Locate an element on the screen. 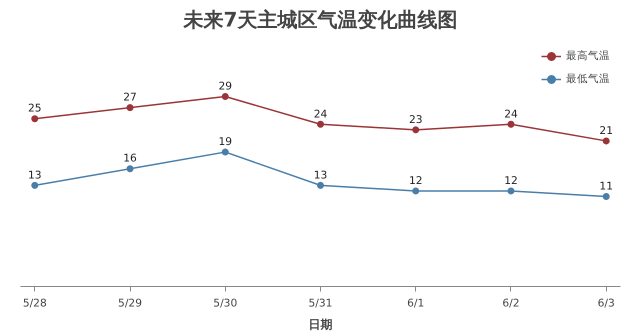 The image size is (640, 334). data-label: 16 is located at coordinates (130, 158).